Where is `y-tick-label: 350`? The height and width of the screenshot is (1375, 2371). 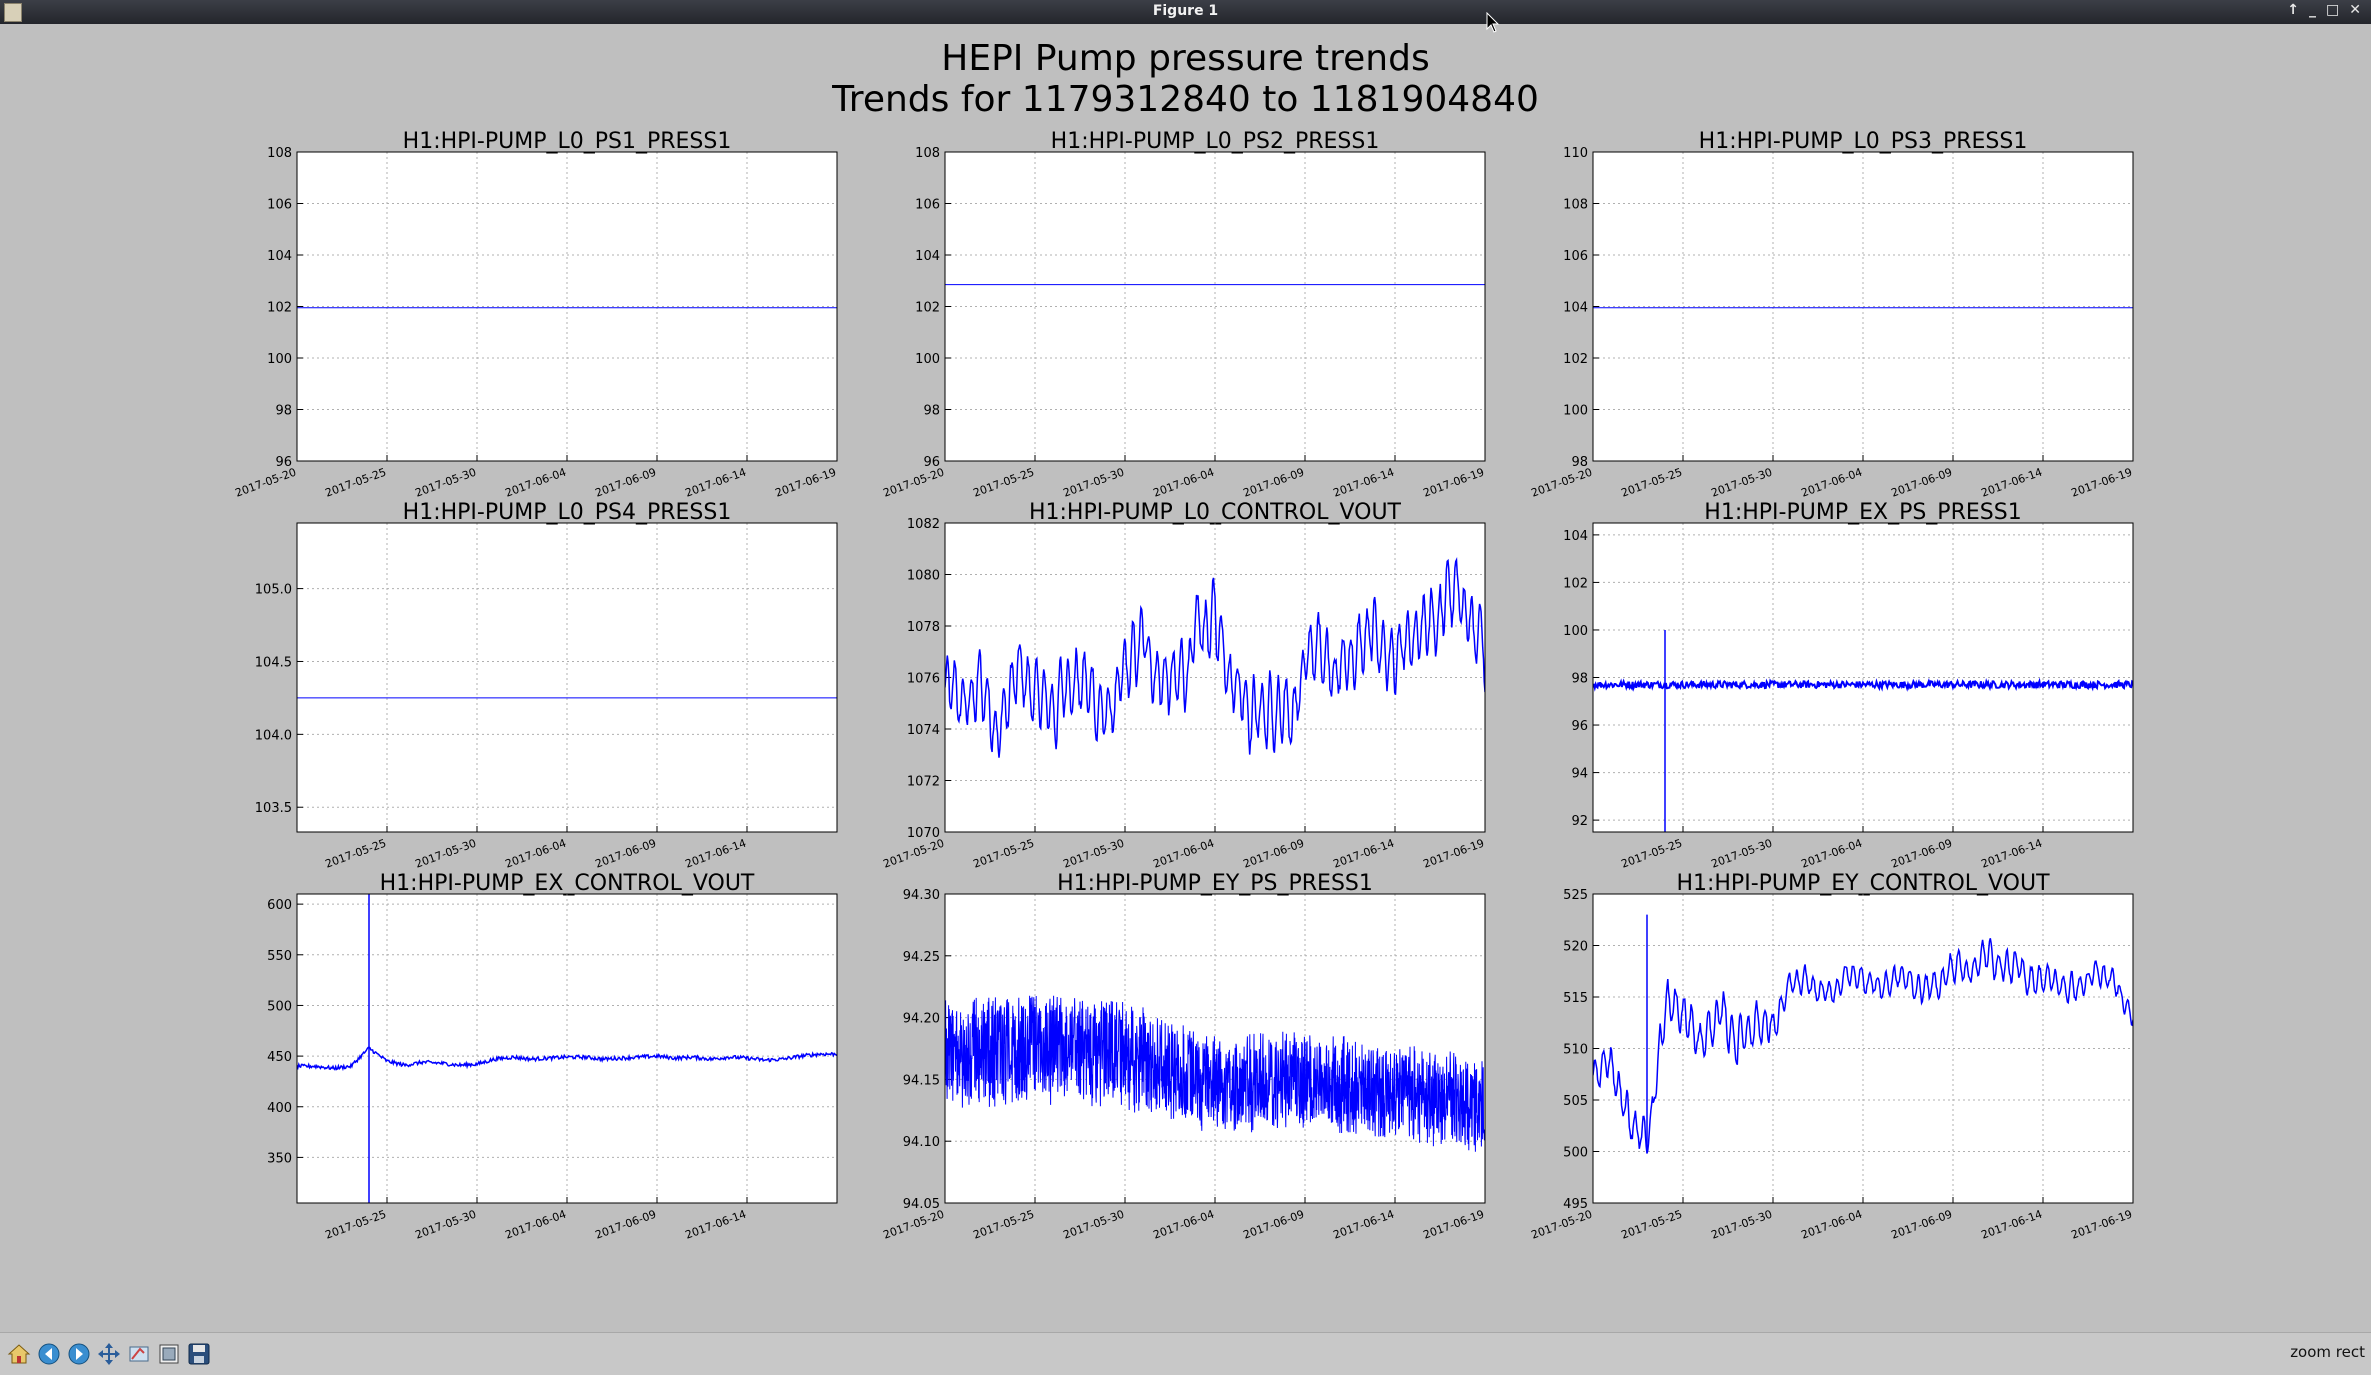 y-tick-label: 350 is located at coordinates (279, 1158).